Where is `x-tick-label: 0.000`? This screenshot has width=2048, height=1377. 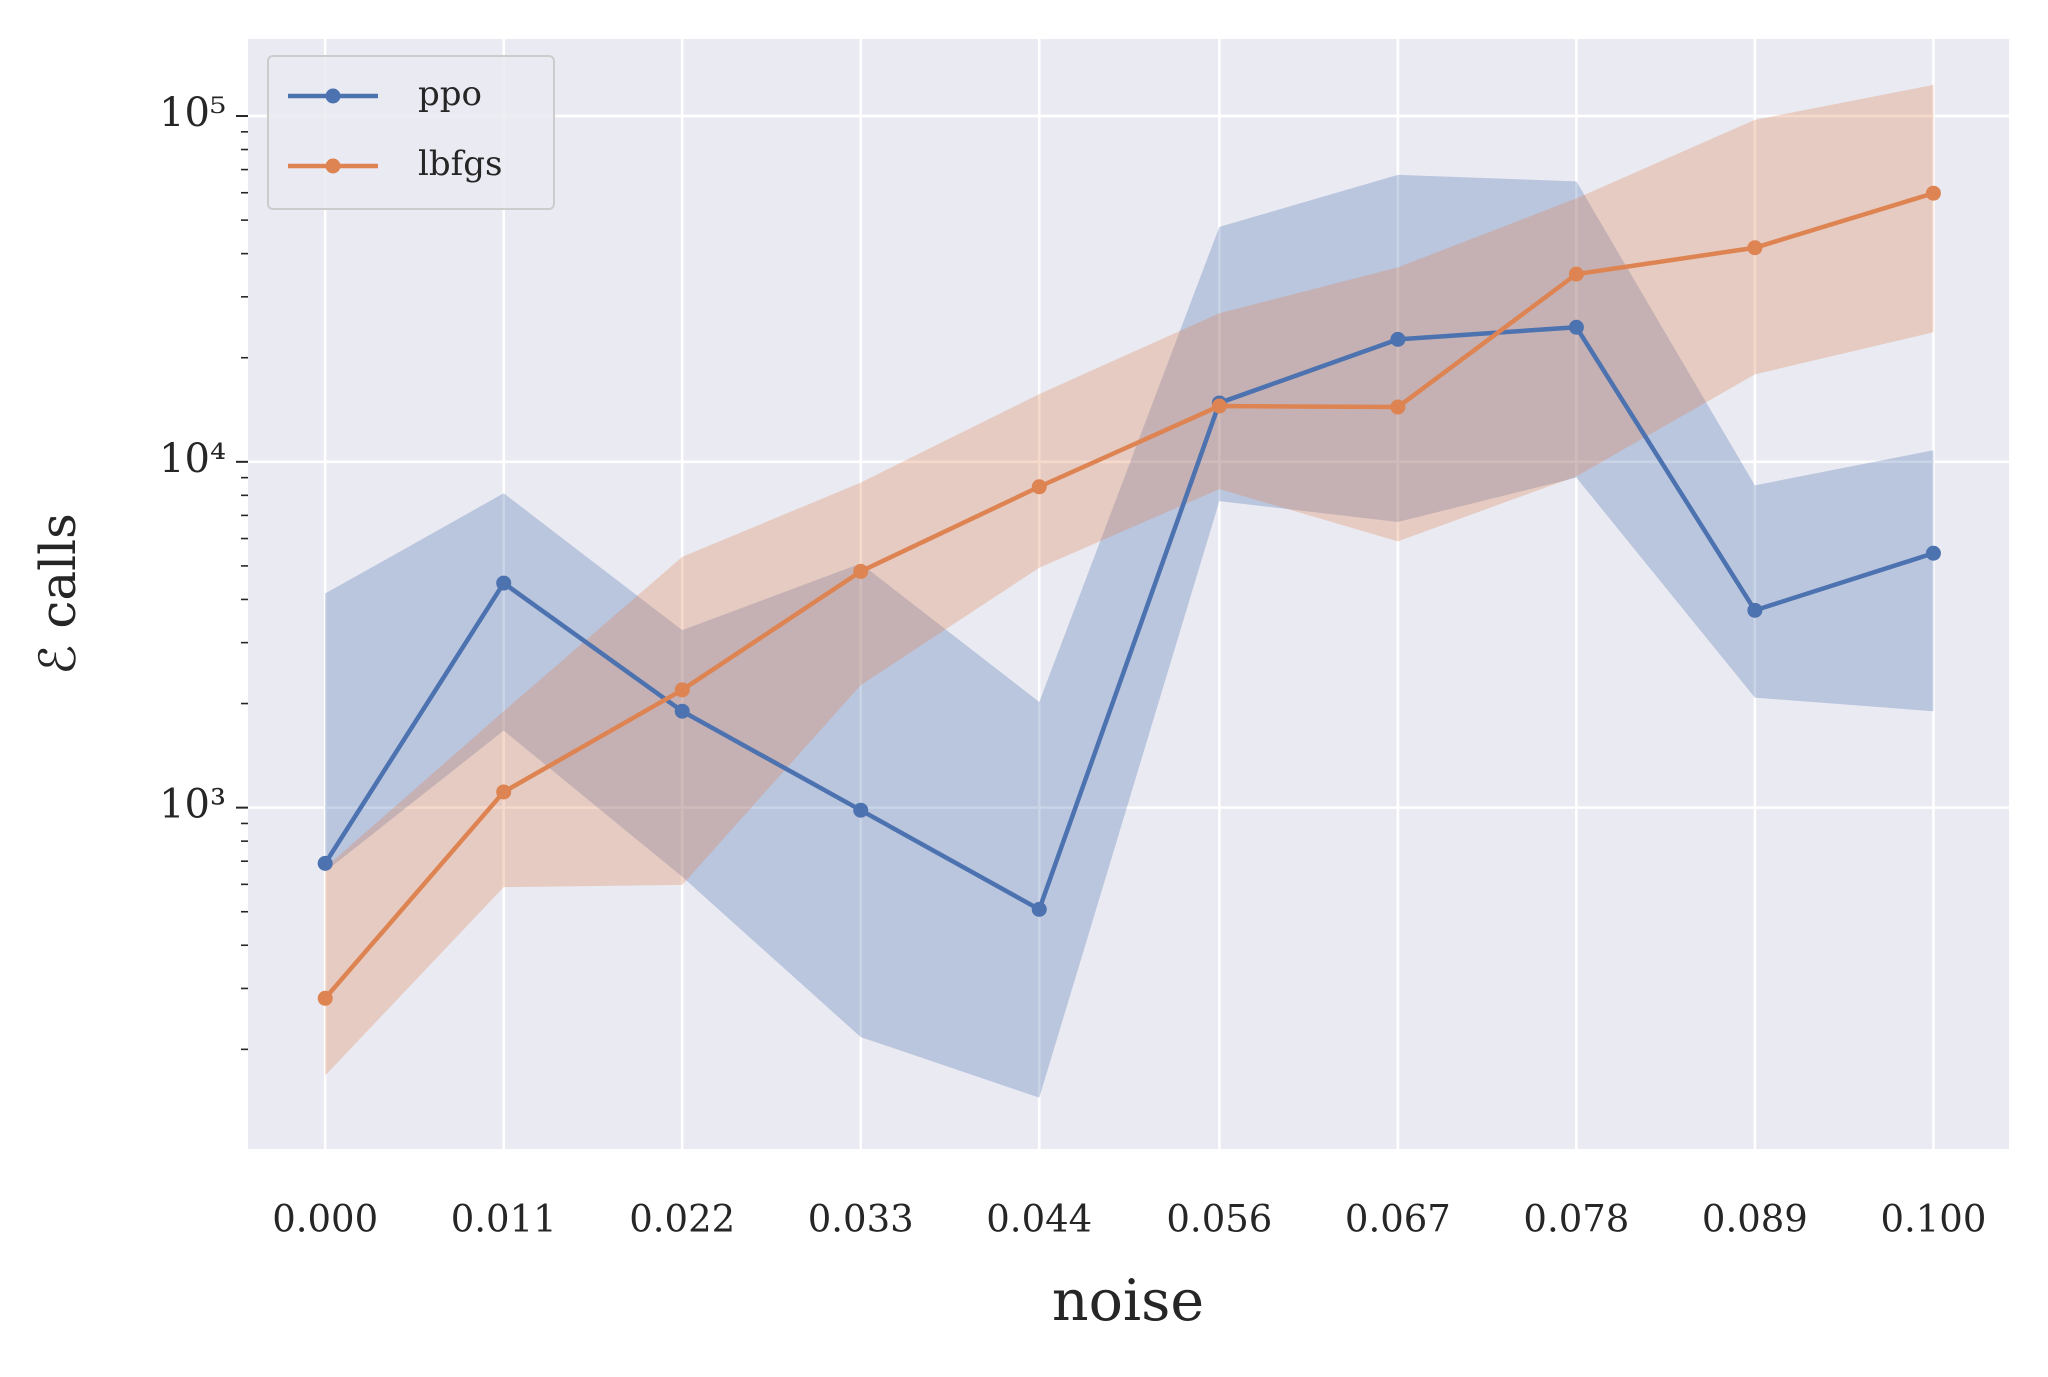
x-tick-label: 0.000 is located at coordinates (325, 1219).